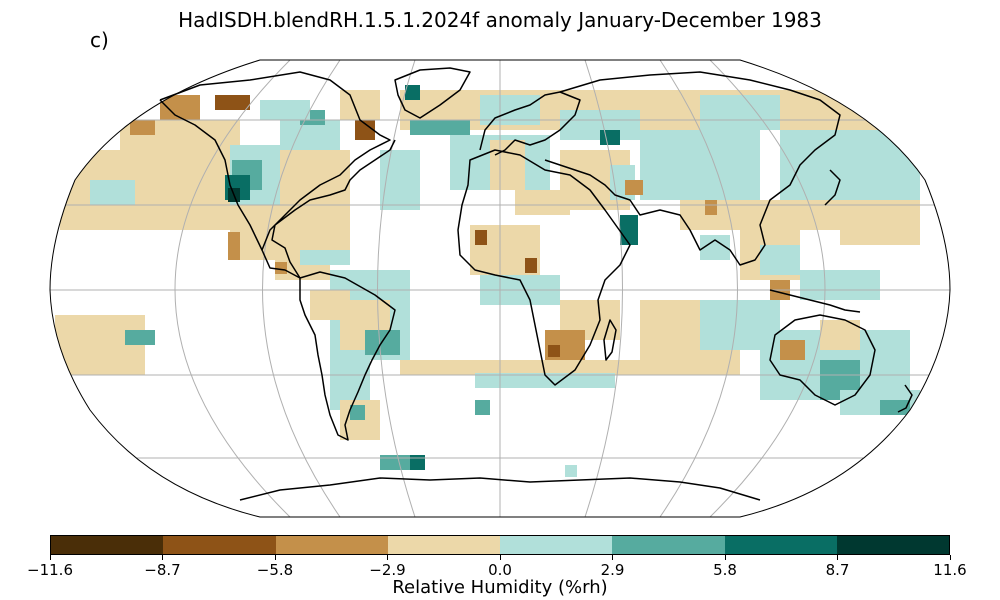  Describe the element at coordinates (610, 340) in the screenshot. I see `madagascar-coast` at that location.